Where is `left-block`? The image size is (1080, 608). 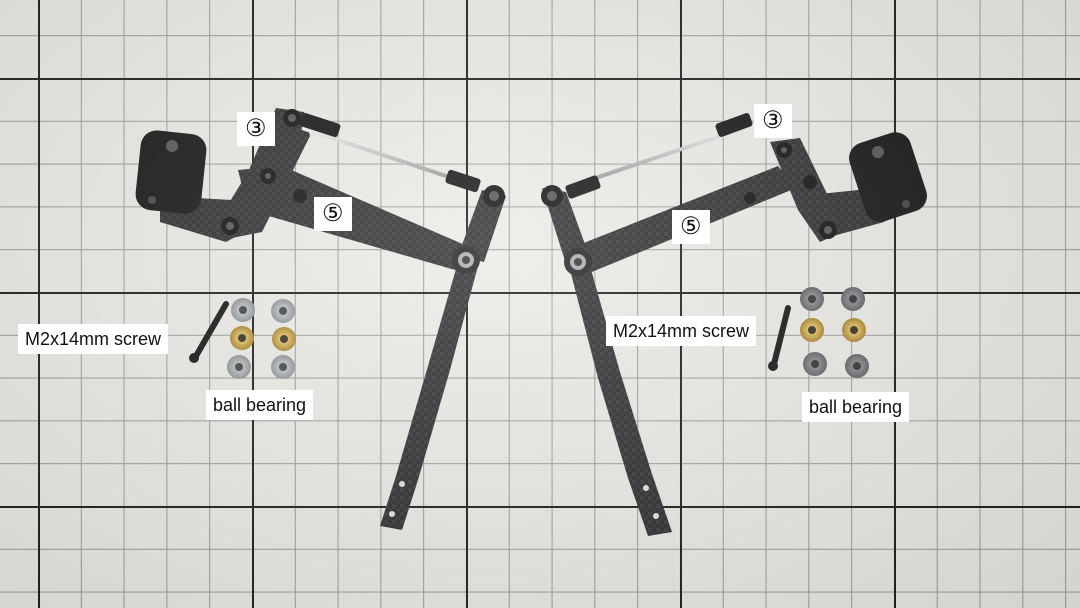
left-block is located at coordinates (171, 172).